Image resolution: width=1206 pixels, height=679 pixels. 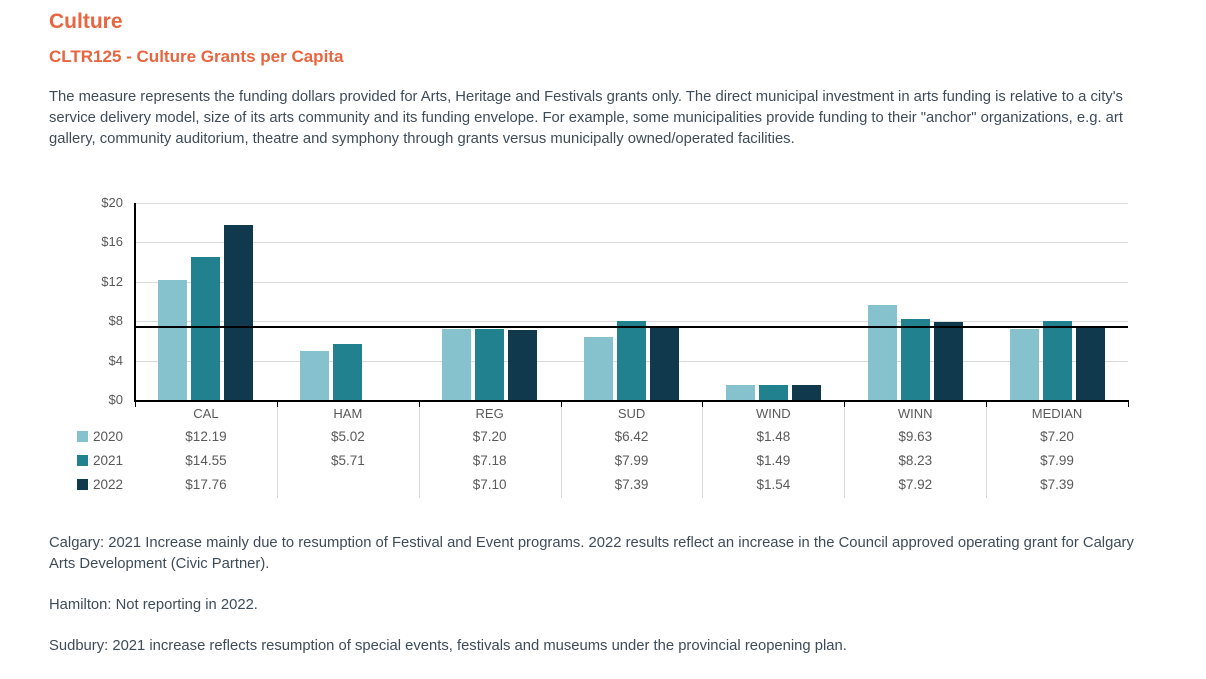 I want to click on bar-ham-2020, so click(x=315, y=375).